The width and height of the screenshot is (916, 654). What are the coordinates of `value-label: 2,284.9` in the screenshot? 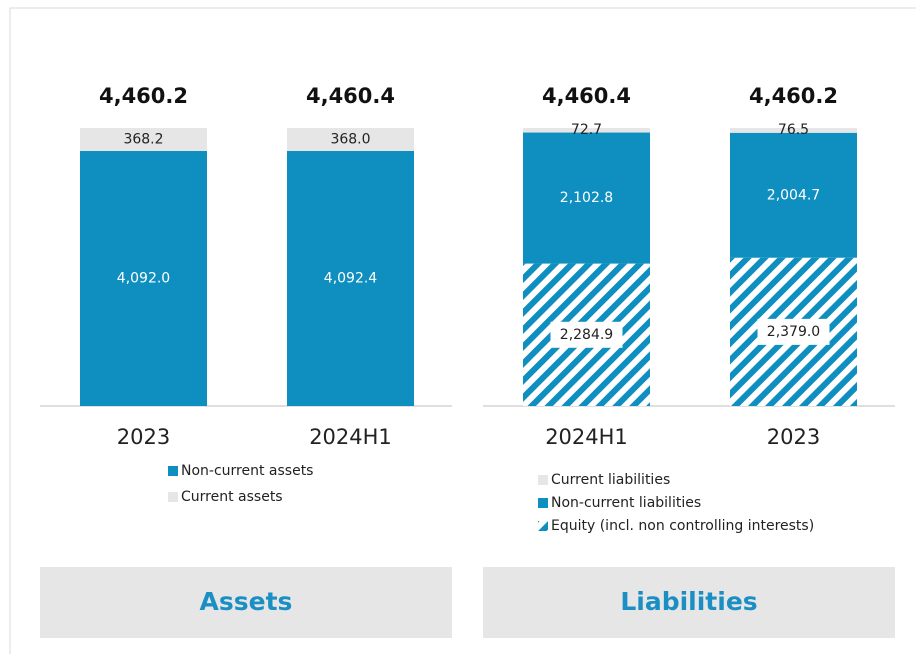 It's located at (586, 335).